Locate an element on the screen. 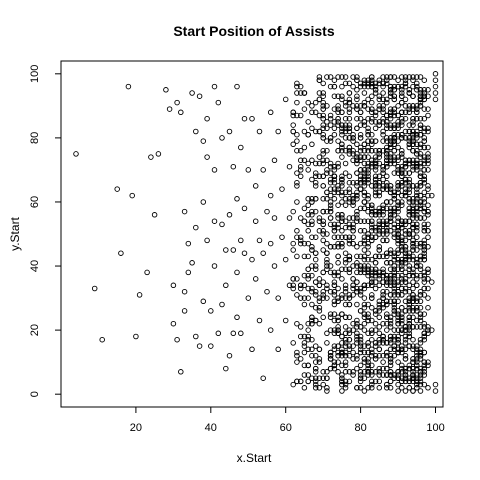  y-tick-label: 60 is located at coordinates (35, 202).